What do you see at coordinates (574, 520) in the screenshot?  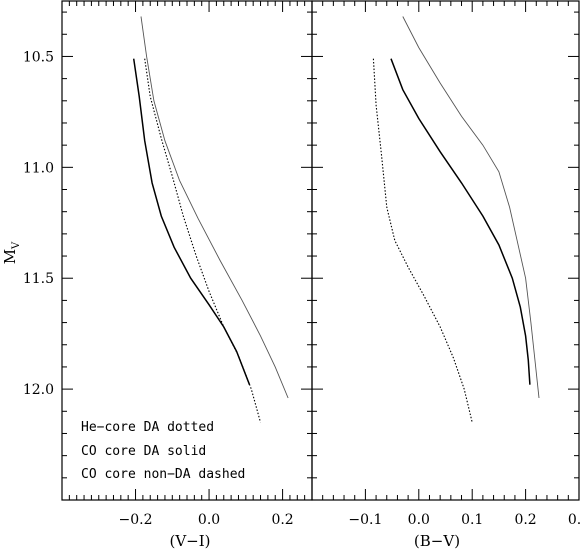 I see `x-tick-label: 0.3` at bounding box center [574, 520].